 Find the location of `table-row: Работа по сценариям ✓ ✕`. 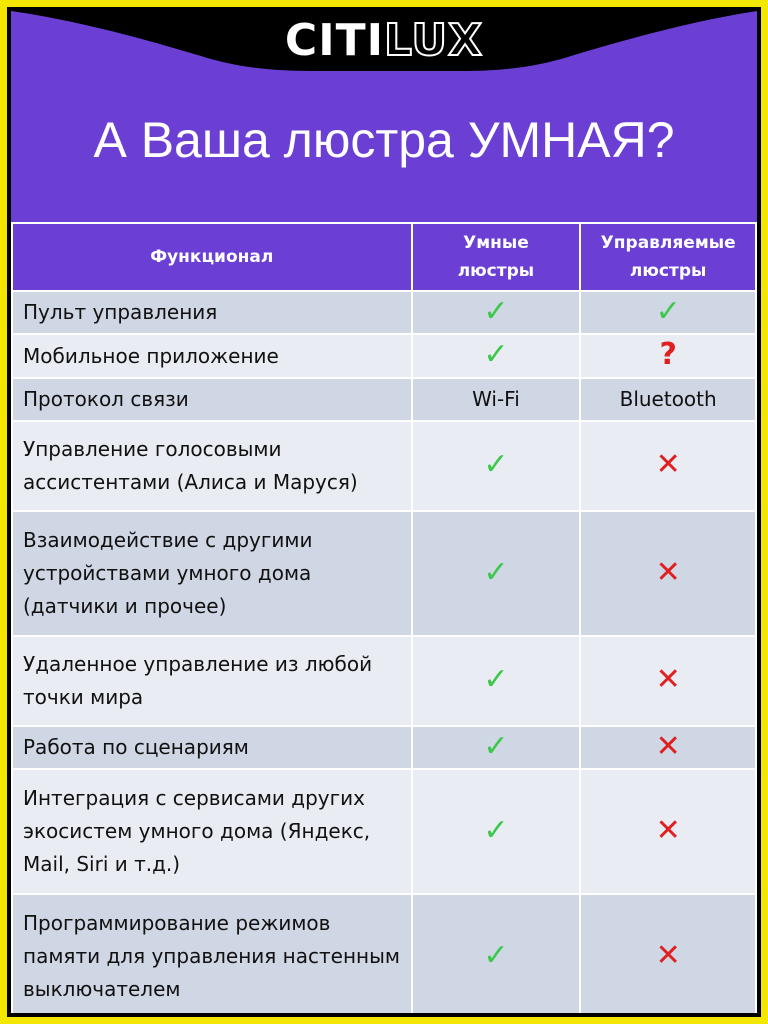

table-row: Работа по сценариям ✓ ✕ is located at coordinates (384, 747).